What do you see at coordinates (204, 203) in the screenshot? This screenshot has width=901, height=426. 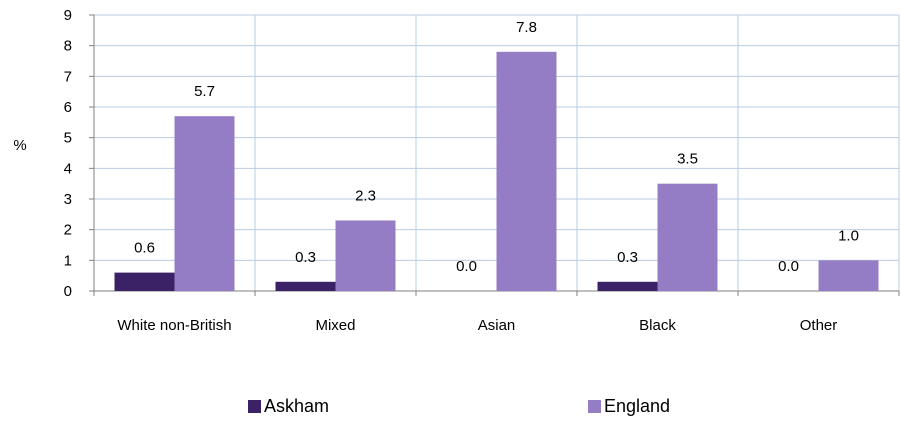 I see `bar-england-white-non-british` at bounding box center [204, 203].